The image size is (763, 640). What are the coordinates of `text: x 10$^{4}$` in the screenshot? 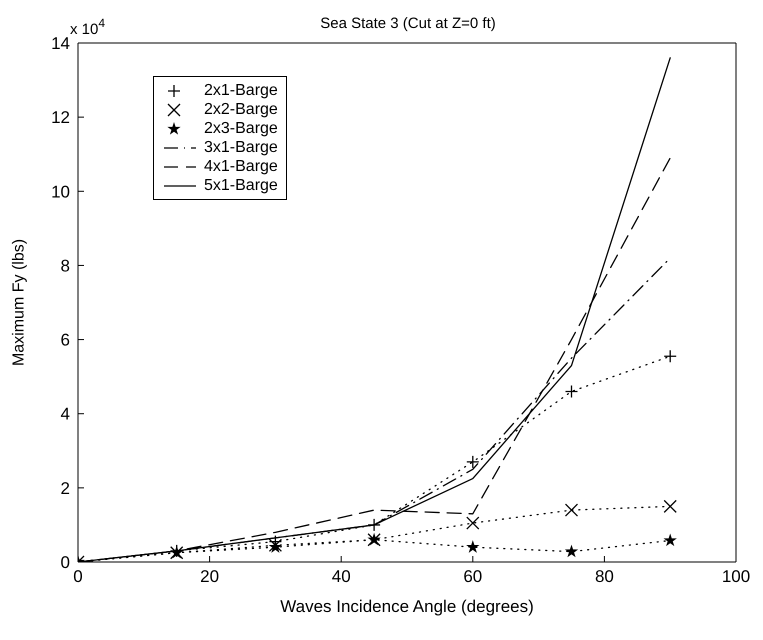 It's located at (88, 27).